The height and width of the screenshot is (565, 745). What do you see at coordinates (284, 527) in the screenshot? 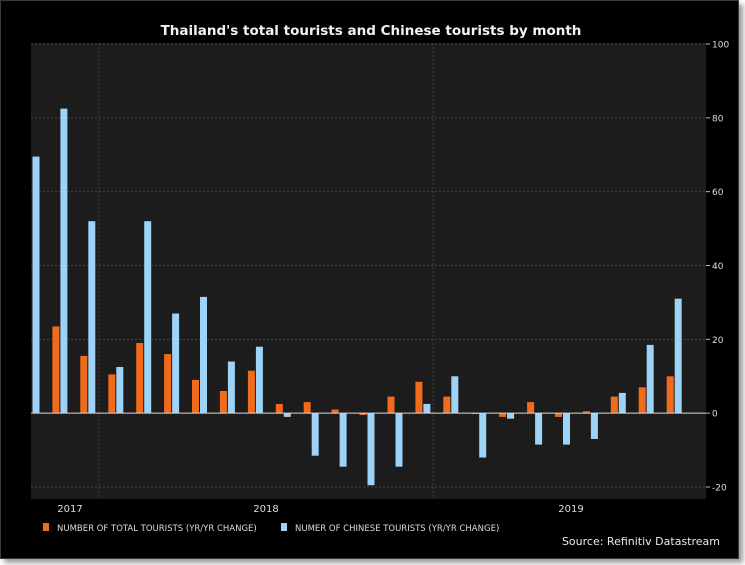
I see `legend-swatch-chinese` at bounding box center [284, 527].